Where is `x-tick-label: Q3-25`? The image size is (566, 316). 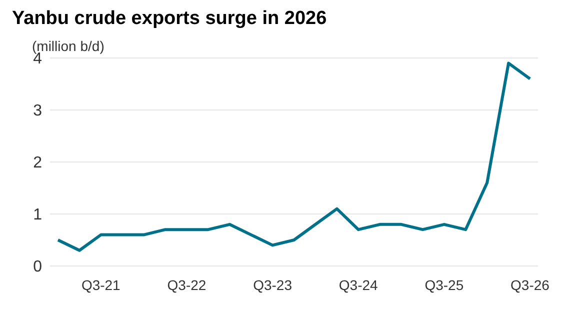
x-tick-label: Q3-25 is located at coordinates (444, 284).